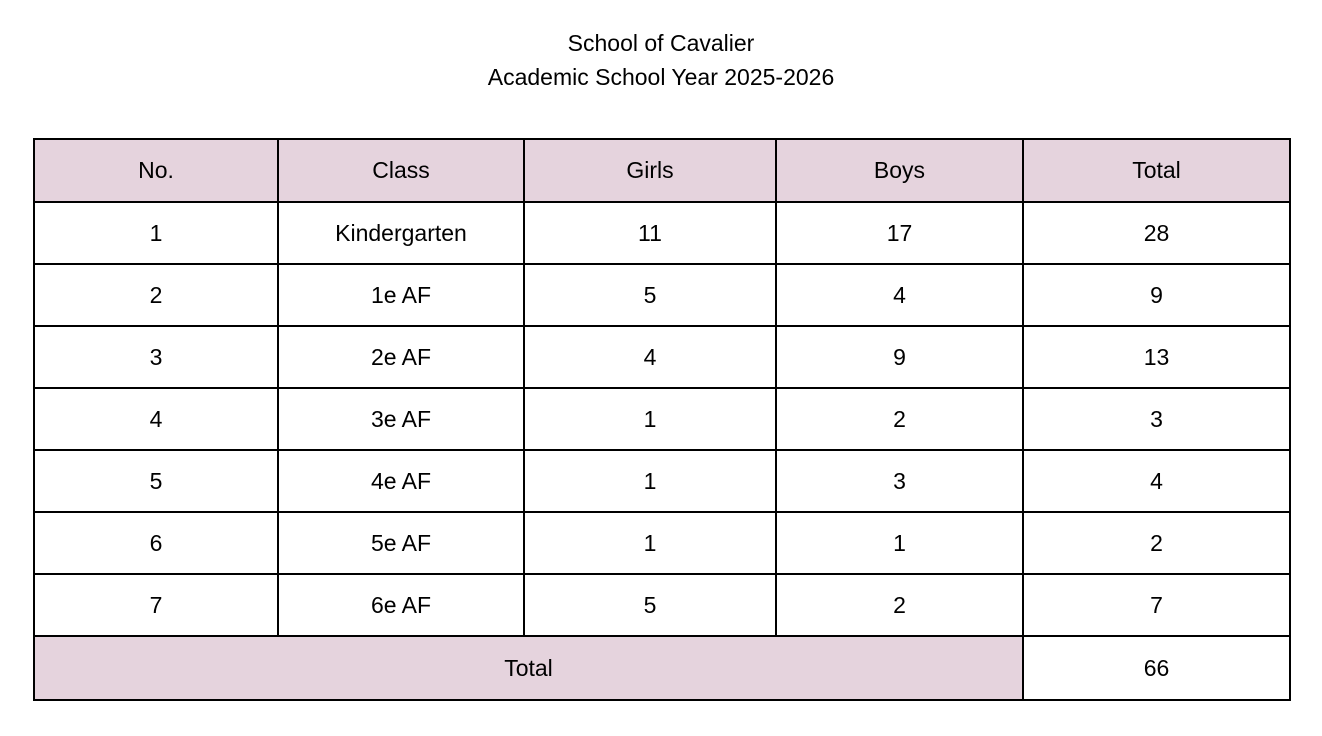 This screenshot has width=1322, height=736. I want to click on cell-class: Kindergarten, so click(401, 233).